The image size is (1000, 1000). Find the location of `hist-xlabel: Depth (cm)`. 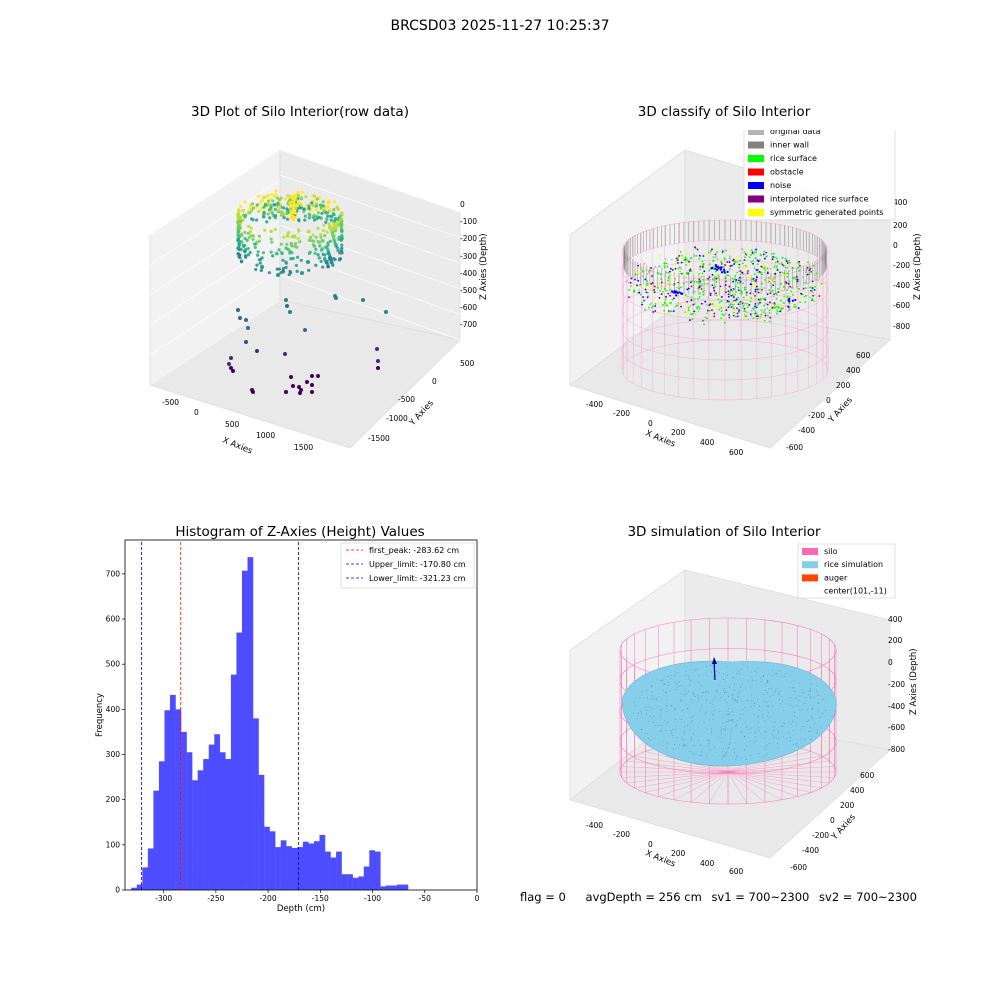

hist-xlabel: Depth (cm) is located at coordinates (301, 909).